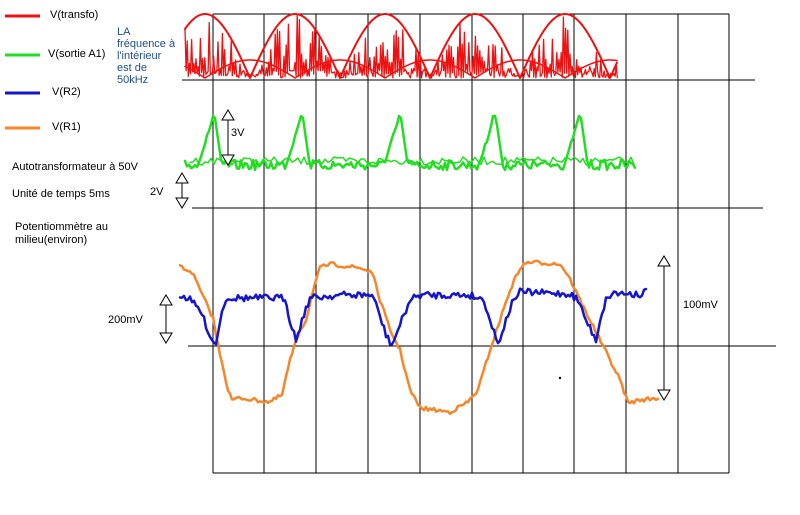  Describe the element at coordinates (182, 178) in the screenshot. I see `arrow-green-division-head-top` at that location.